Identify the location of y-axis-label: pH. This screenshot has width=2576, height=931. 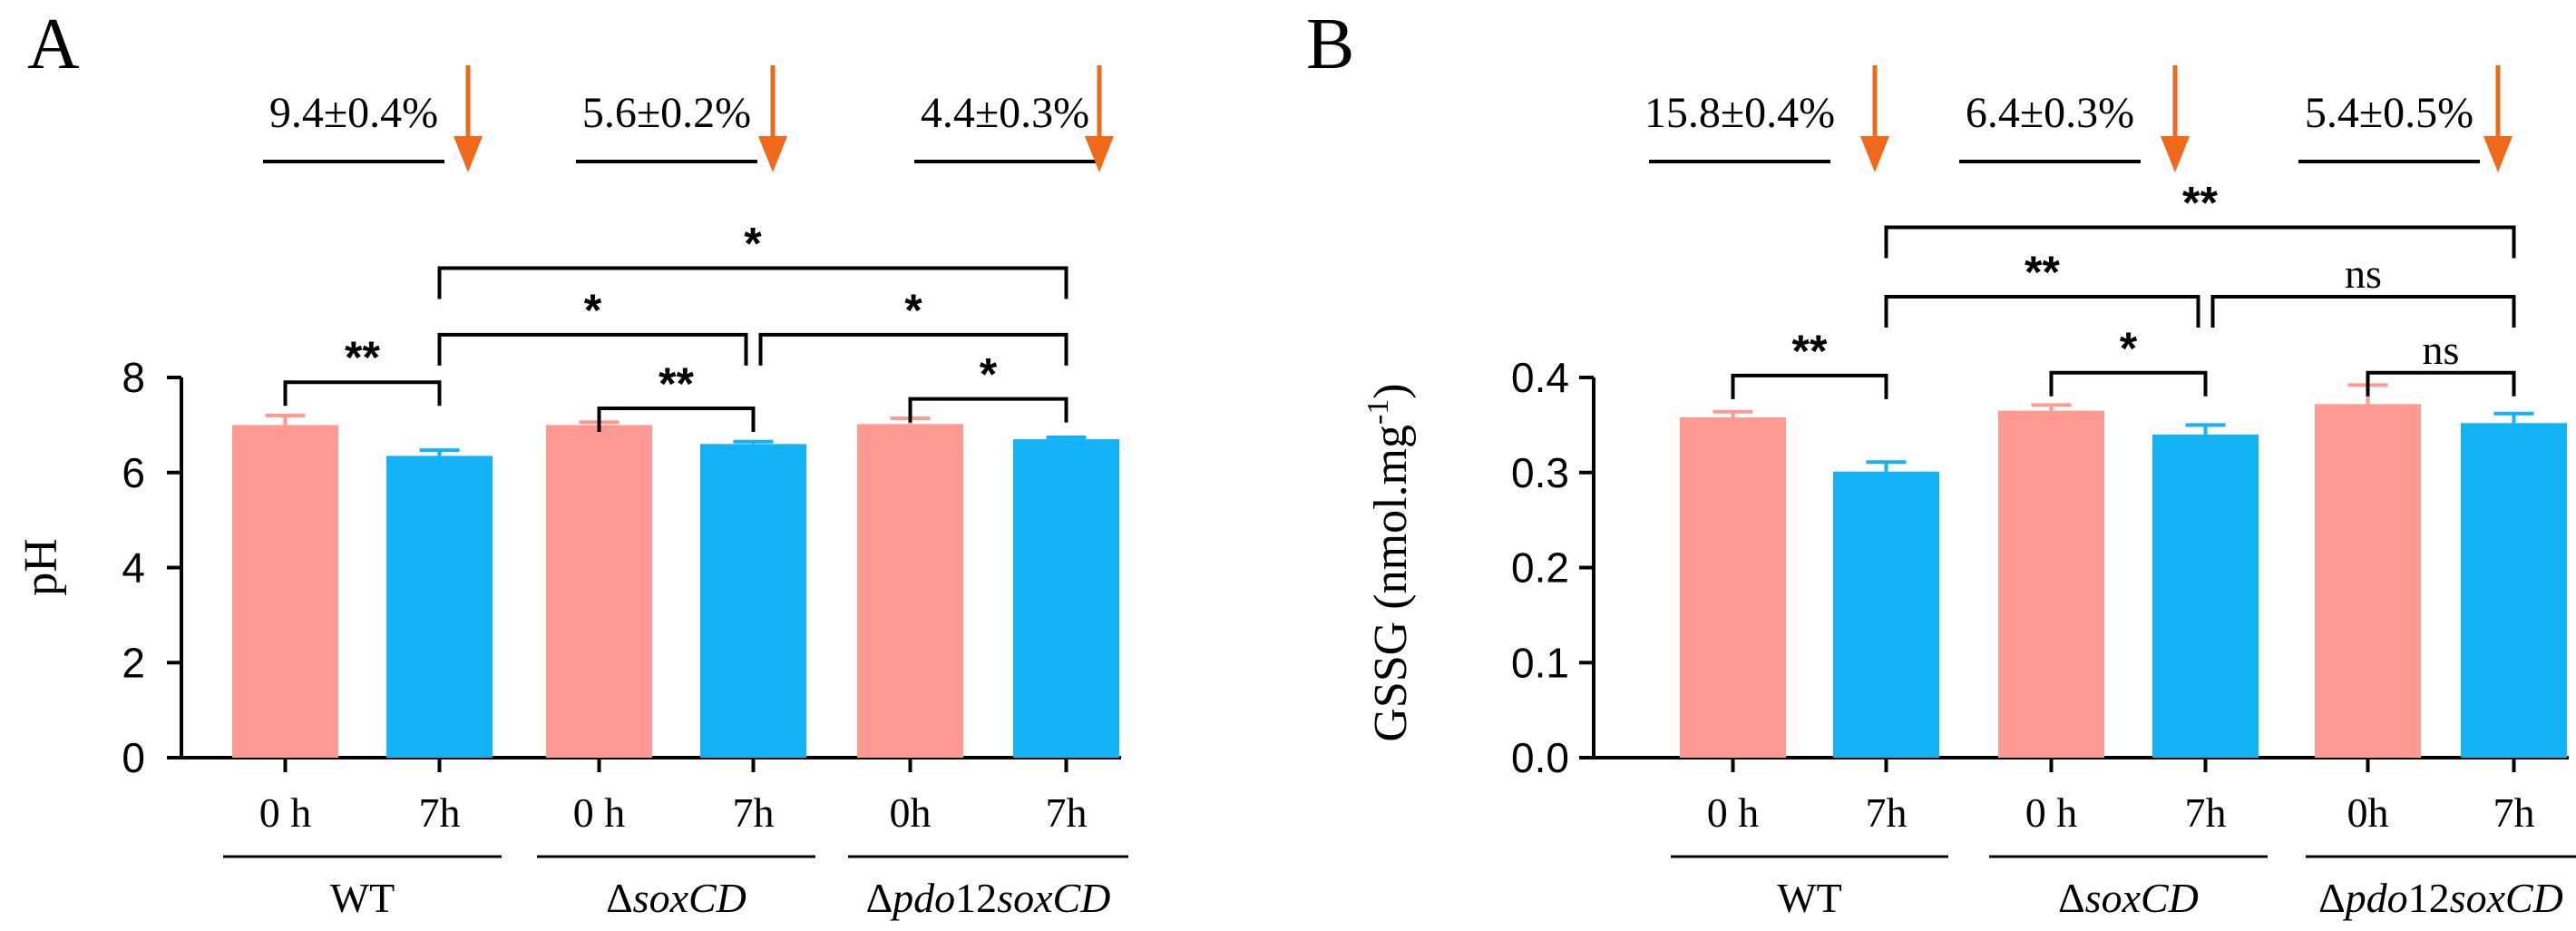
(41, 567).